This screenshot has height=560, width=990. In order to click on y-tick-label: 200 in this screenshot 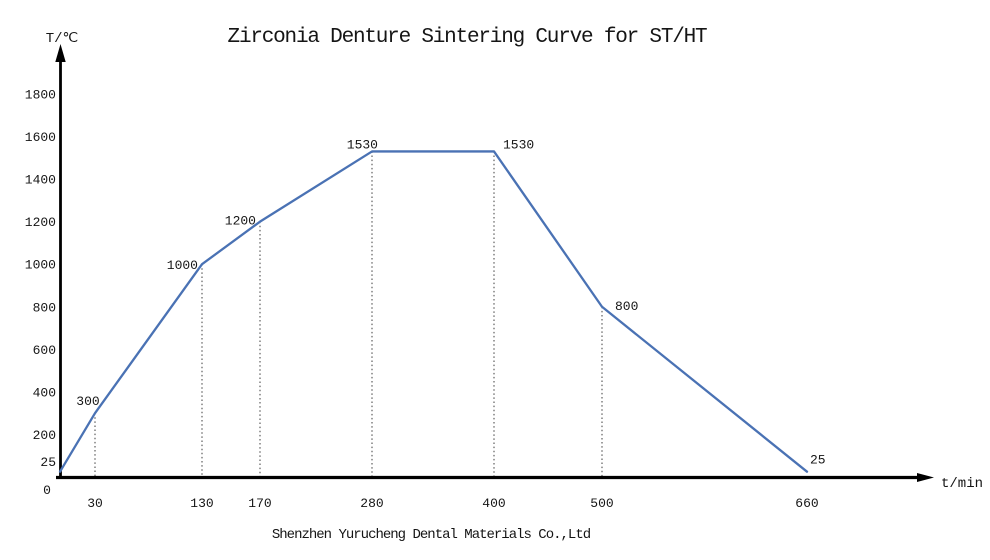, I will do `click(44, 435)`.